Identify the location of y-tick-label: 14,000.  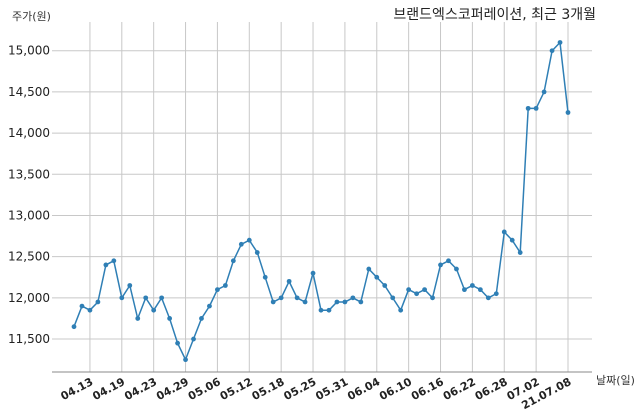
(29, 133).